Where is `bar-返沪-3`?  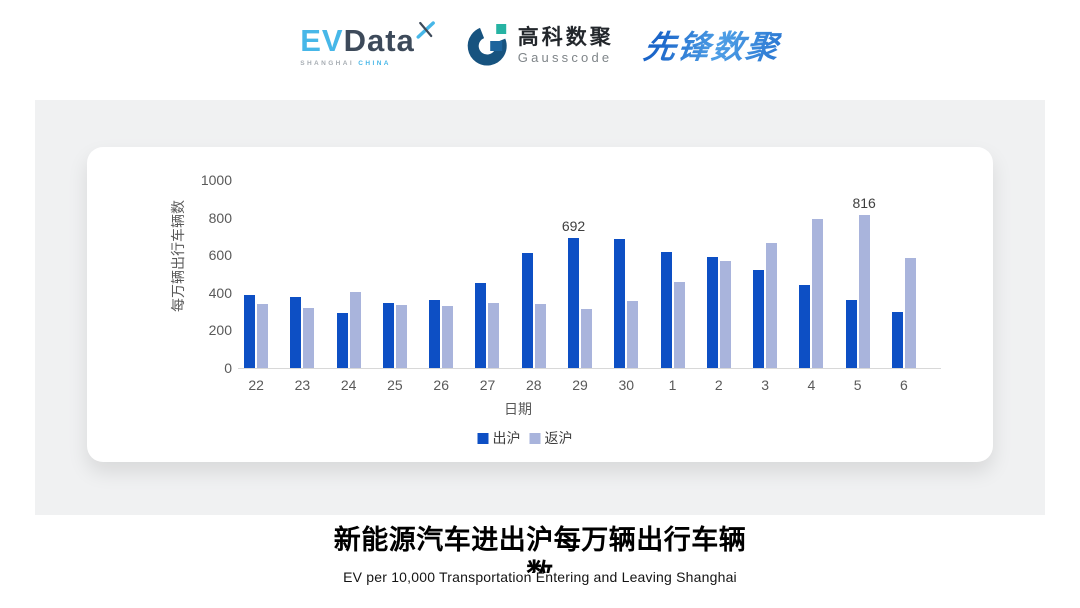 bar-返沪-3 is located at coordinates (772, 305).